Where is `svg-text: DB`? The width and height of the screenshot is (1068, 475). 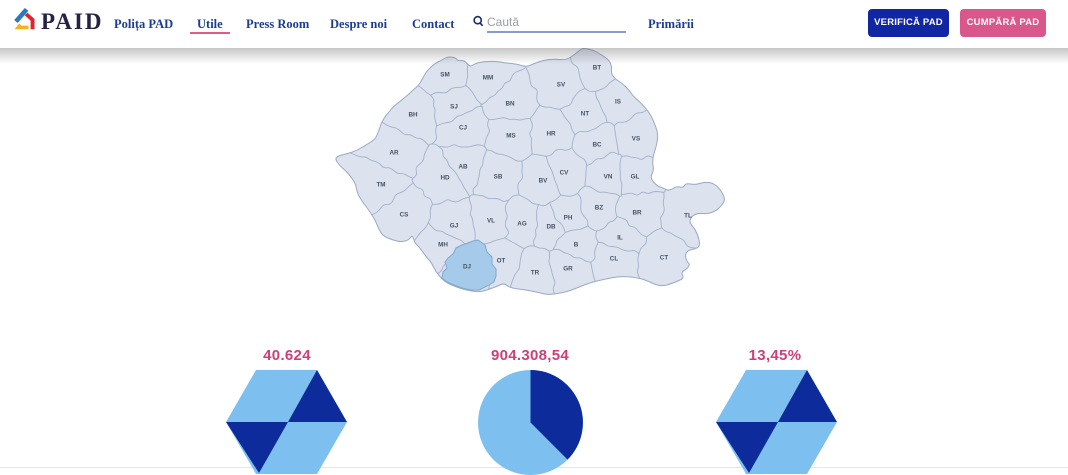 svg-text: DB is located at coordinates (551, 226).